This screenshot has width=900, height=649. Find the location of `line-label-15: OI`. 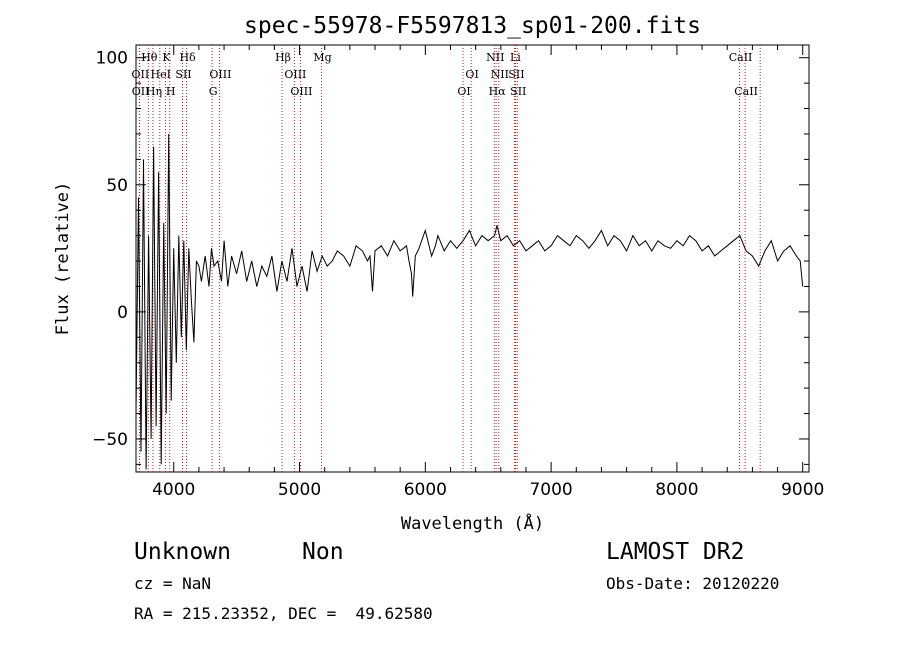

line-label-15: OI is located at coordinates (471, 74).